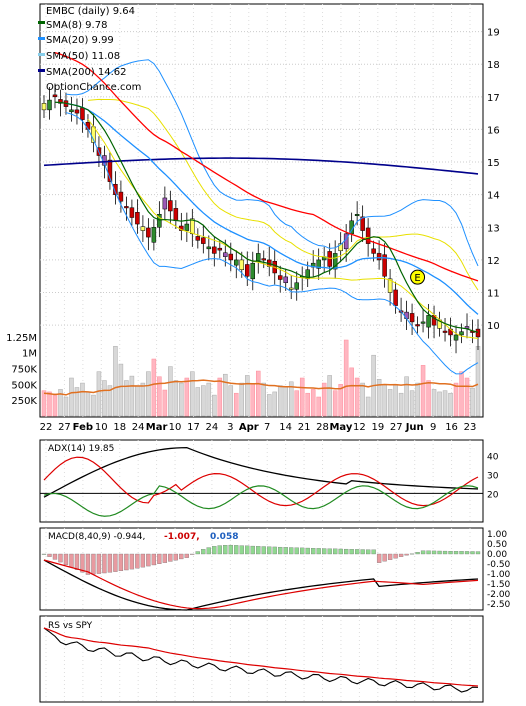  I want to click on rs-title: RS vs SPY, so click(70, 626).